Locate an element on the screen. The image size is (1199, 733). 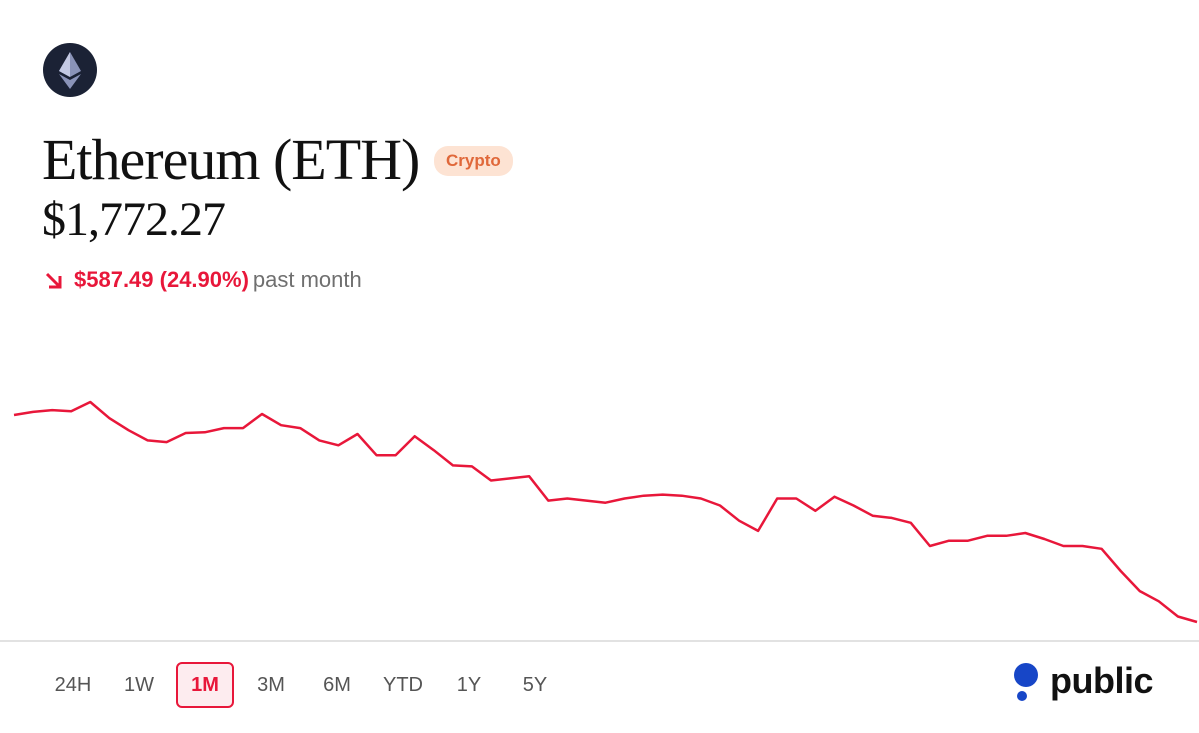
range-button: YTD is located at coordinates (403, 684).